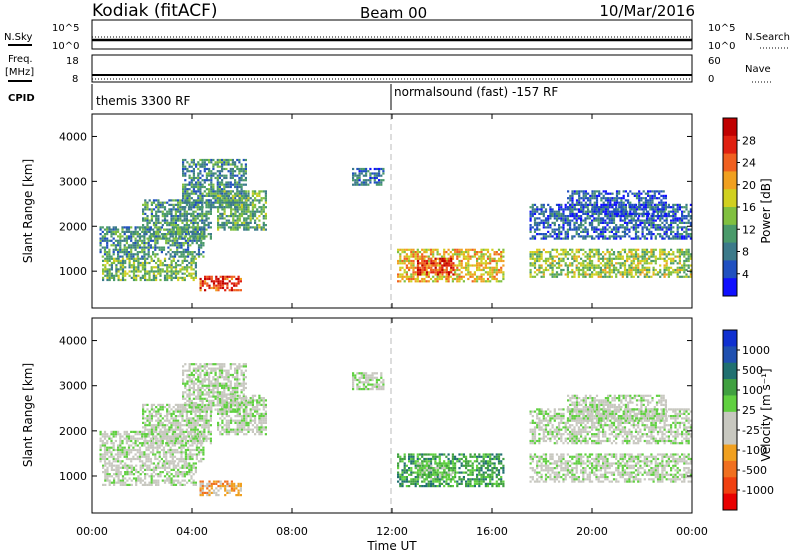 This screenshot has height=554, width=800. I want to click on nave-label: Nave, so click(758, 69).